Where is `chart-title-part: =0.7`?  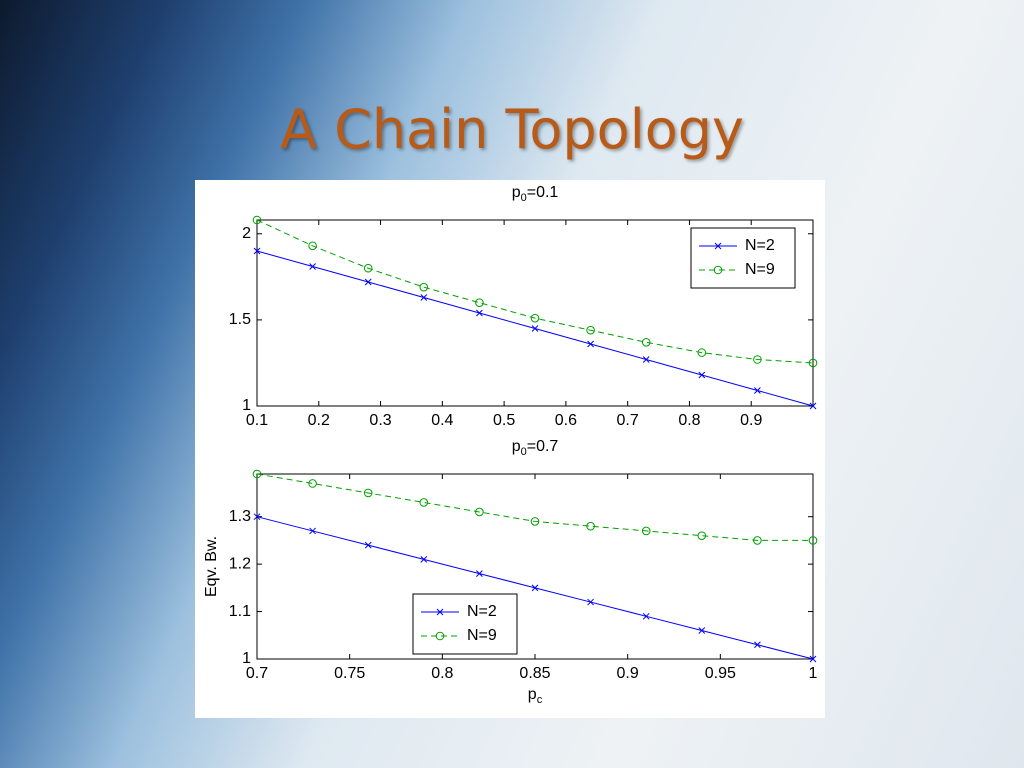
chart-title-part: =0.7 is located at coordinates (543, 446).